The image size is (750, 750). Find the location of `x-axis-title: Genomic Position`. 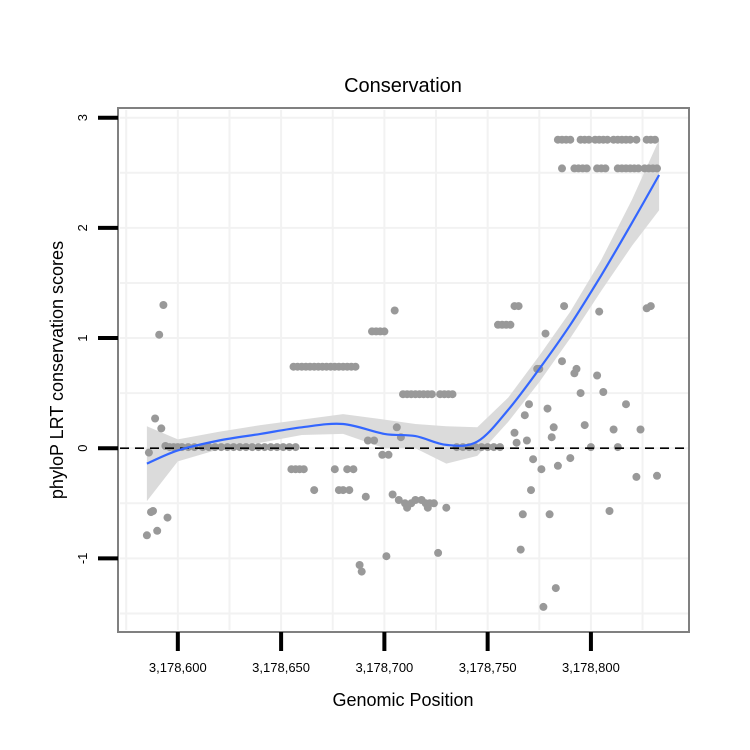

x-axis-title: Genomic Position is located at coordinates (402, 700).